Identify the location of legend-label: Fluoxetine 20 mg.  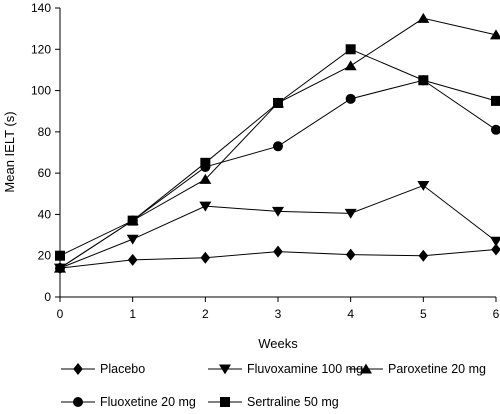
(148, 402).